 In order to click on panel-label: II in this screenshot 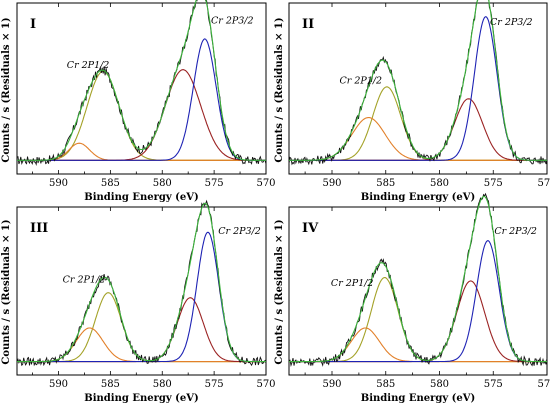, I will do `click(308, 24)`.